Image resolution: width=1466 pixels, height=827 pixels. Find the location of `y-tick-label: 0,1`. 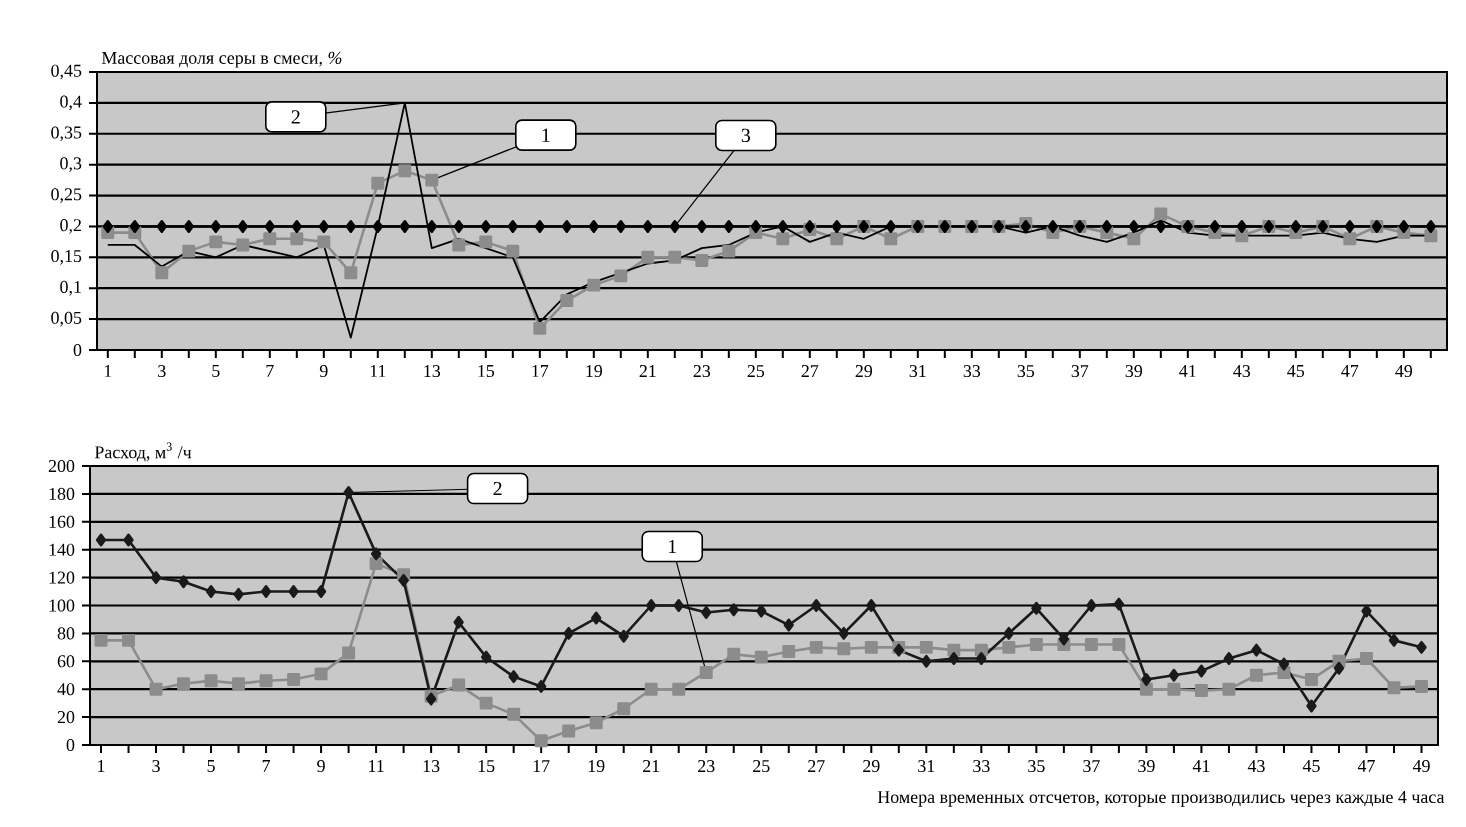

y-tick-label: 0,1 is located at coordinates (70, 288).